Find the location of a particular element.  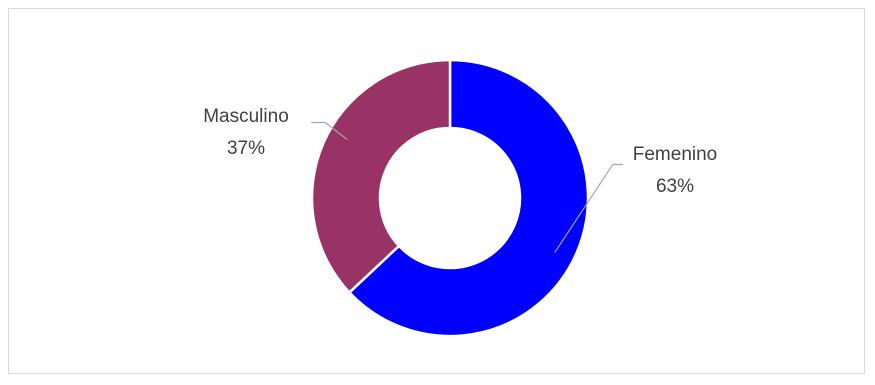

data-label-femenino-percent: 63% is located at coordinates (675, 186).